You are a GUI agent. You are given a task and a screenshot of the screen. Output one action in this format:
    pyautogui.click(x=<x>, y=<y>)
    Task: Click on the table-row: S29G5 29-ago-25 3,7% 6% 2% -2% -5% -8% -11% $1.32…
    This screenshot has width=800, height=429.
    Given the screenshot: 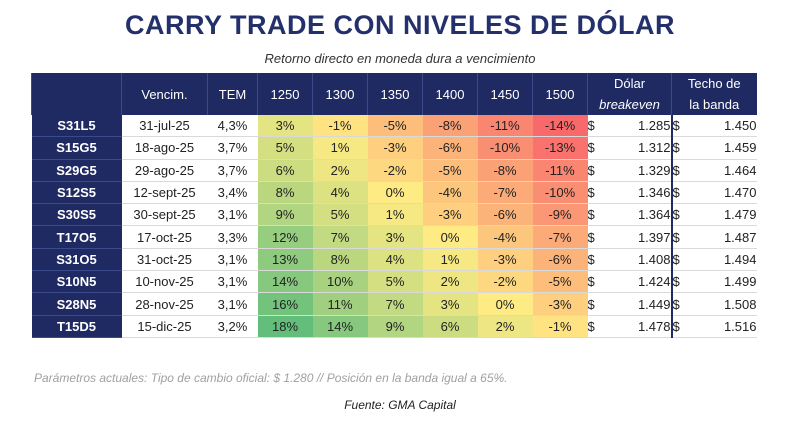 What is the action you would take?
    pyautogui.click(x=394, y=170)
    